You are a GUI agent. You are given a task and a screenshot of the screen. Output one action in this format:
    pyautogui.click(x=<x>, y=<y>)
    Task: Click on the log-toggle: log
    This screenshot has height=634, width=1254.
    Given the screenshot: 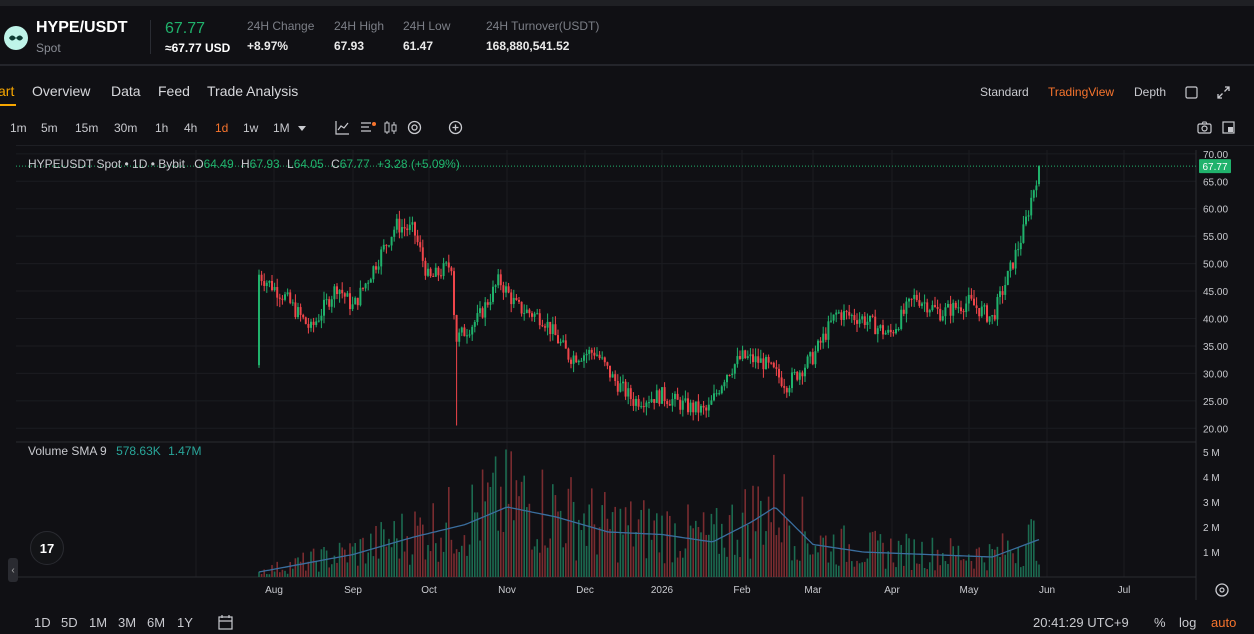 What is the action you would take?
    pyautogui.click(x=1188, y=622)
    